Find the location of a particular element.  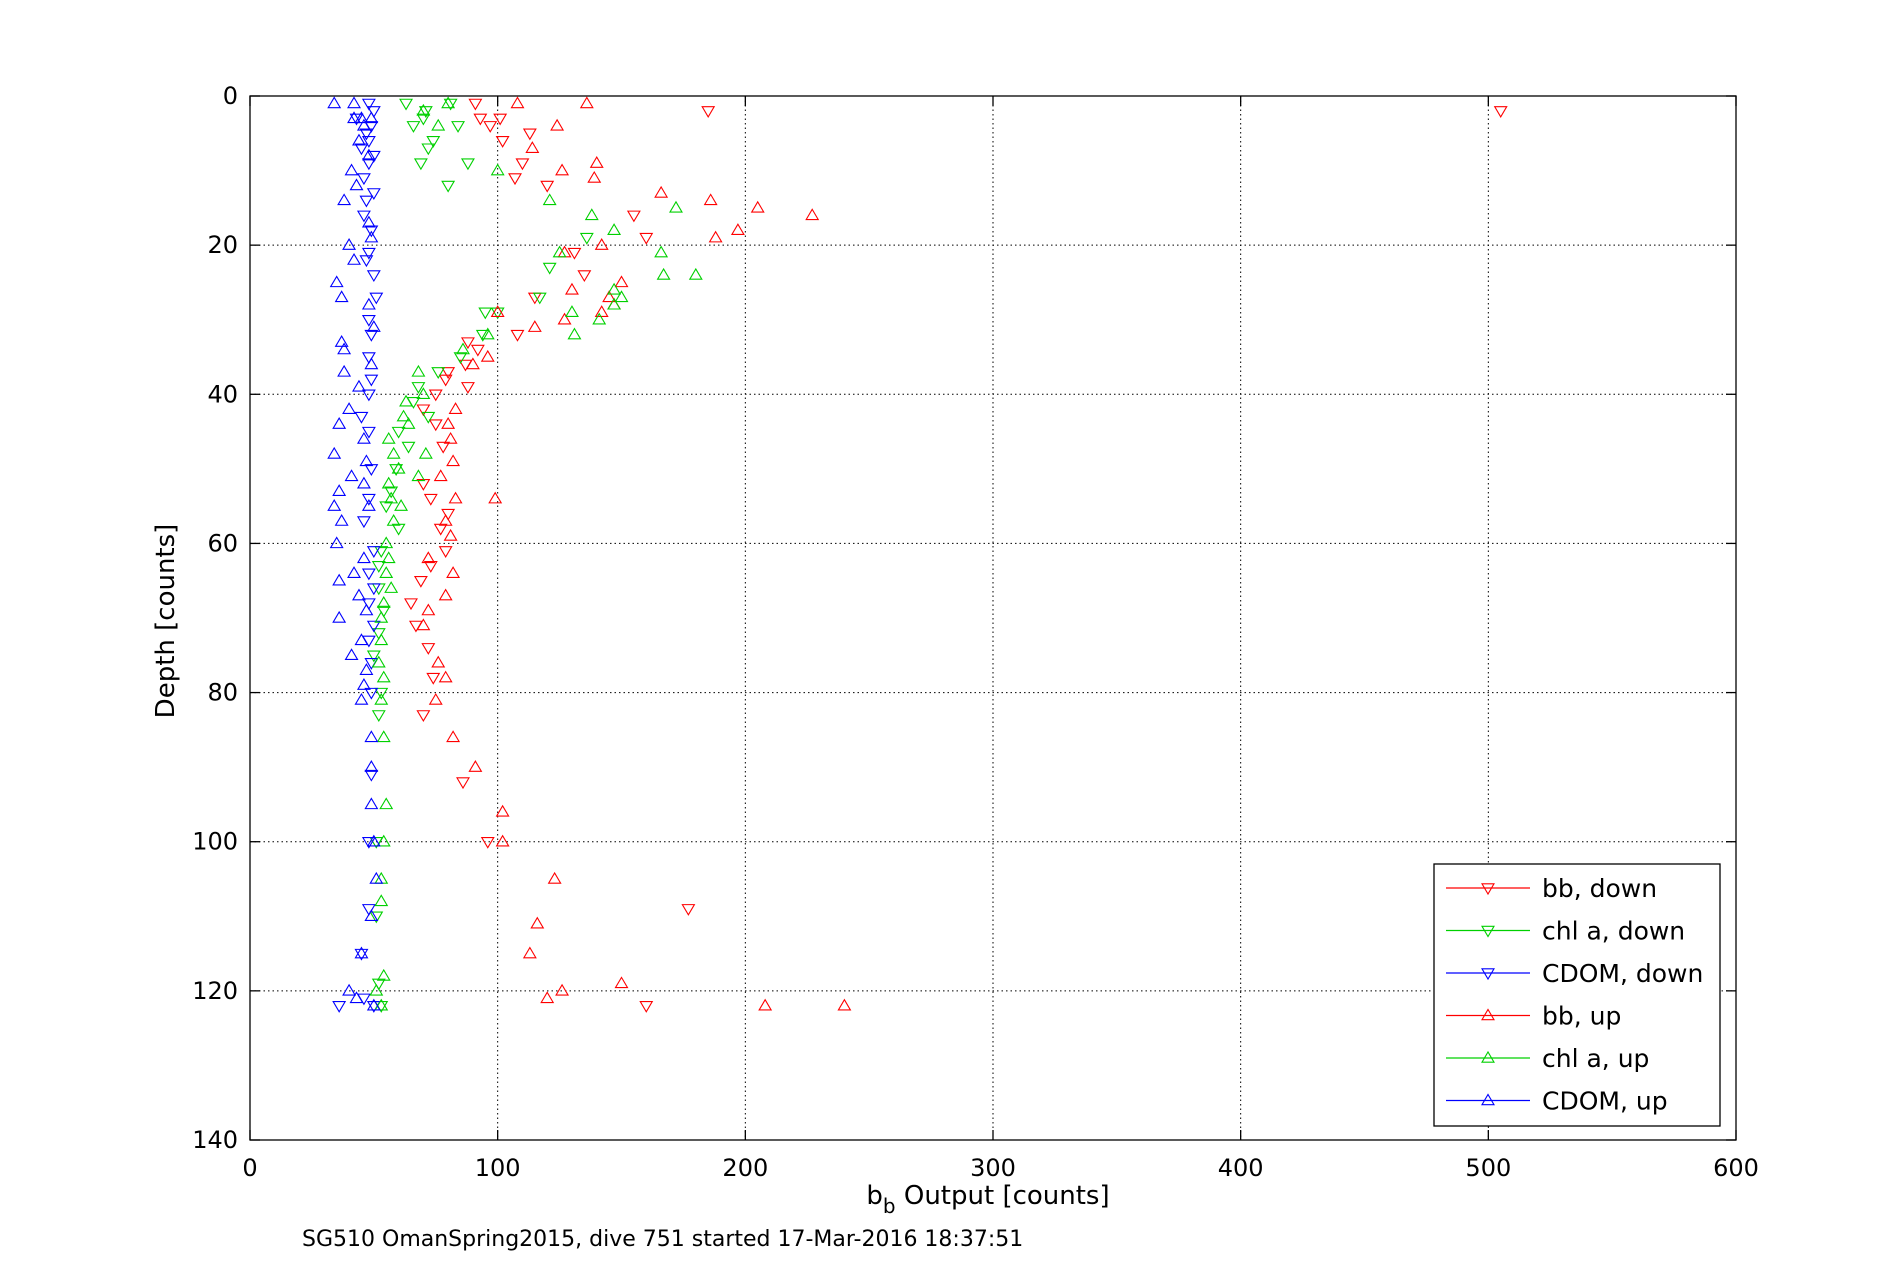

y-tick-label: 120 is located at coordinates (215, 991).